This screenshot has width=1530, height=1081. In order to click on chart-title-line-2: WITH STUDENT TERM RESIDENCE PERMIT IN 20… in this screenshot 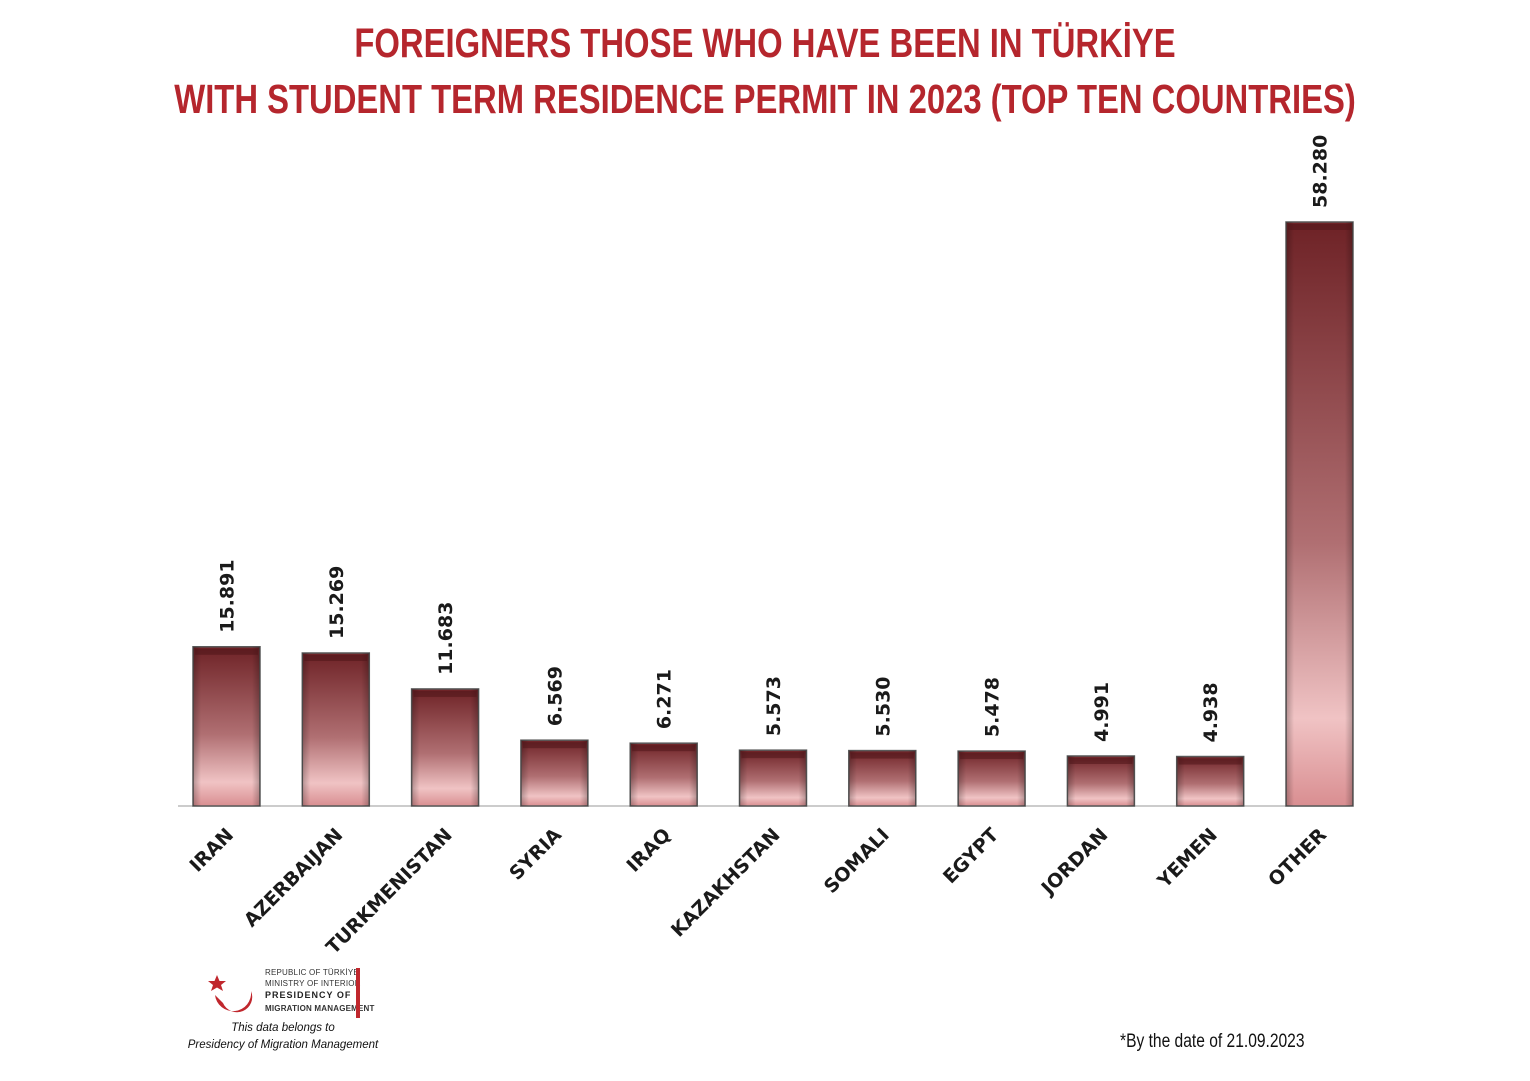, I will do `click(765, 99)`.